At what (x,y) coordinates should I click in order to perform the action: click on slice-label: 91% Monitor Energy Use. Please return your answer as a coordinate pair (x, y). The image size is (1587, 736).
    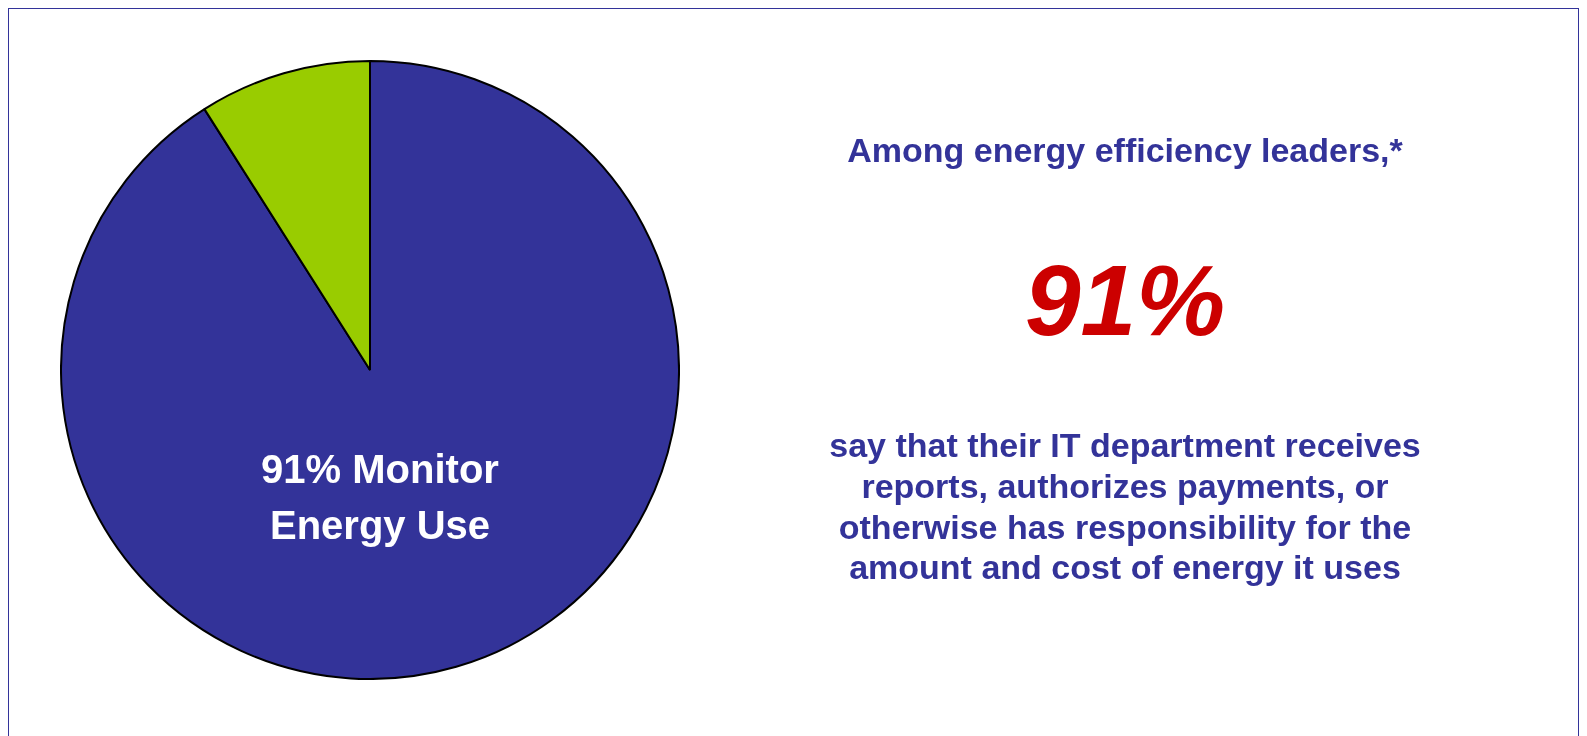
    Looking at the image, I should click on (380, 497).